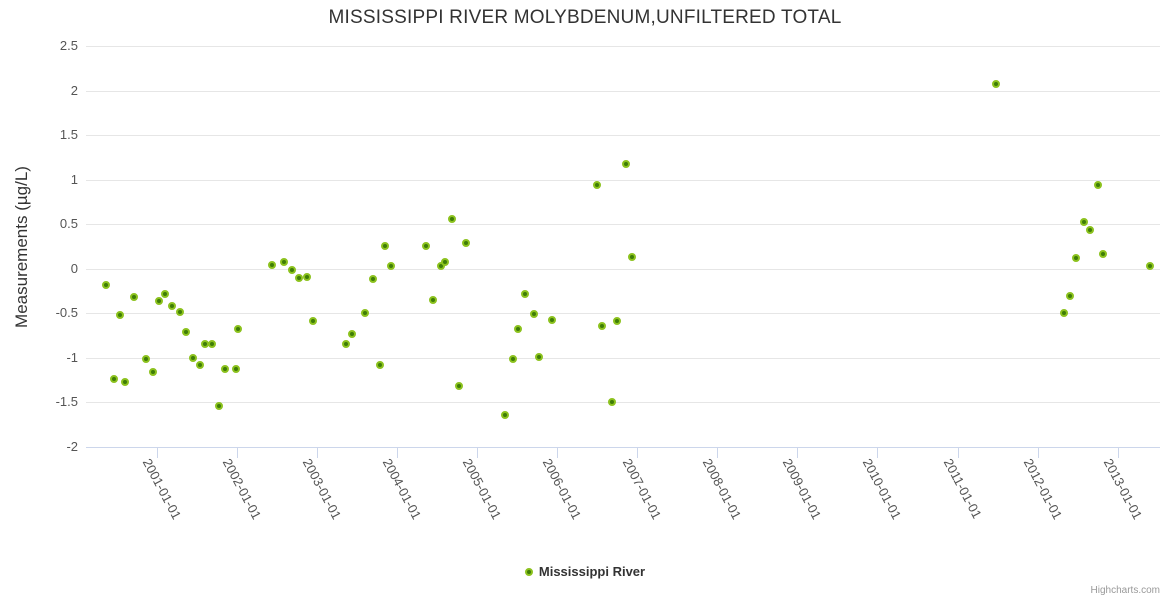  Describe the element at coordinates (322, 489) in the screenshot. I see `x-axis-label: 2003-01-01` at that location.